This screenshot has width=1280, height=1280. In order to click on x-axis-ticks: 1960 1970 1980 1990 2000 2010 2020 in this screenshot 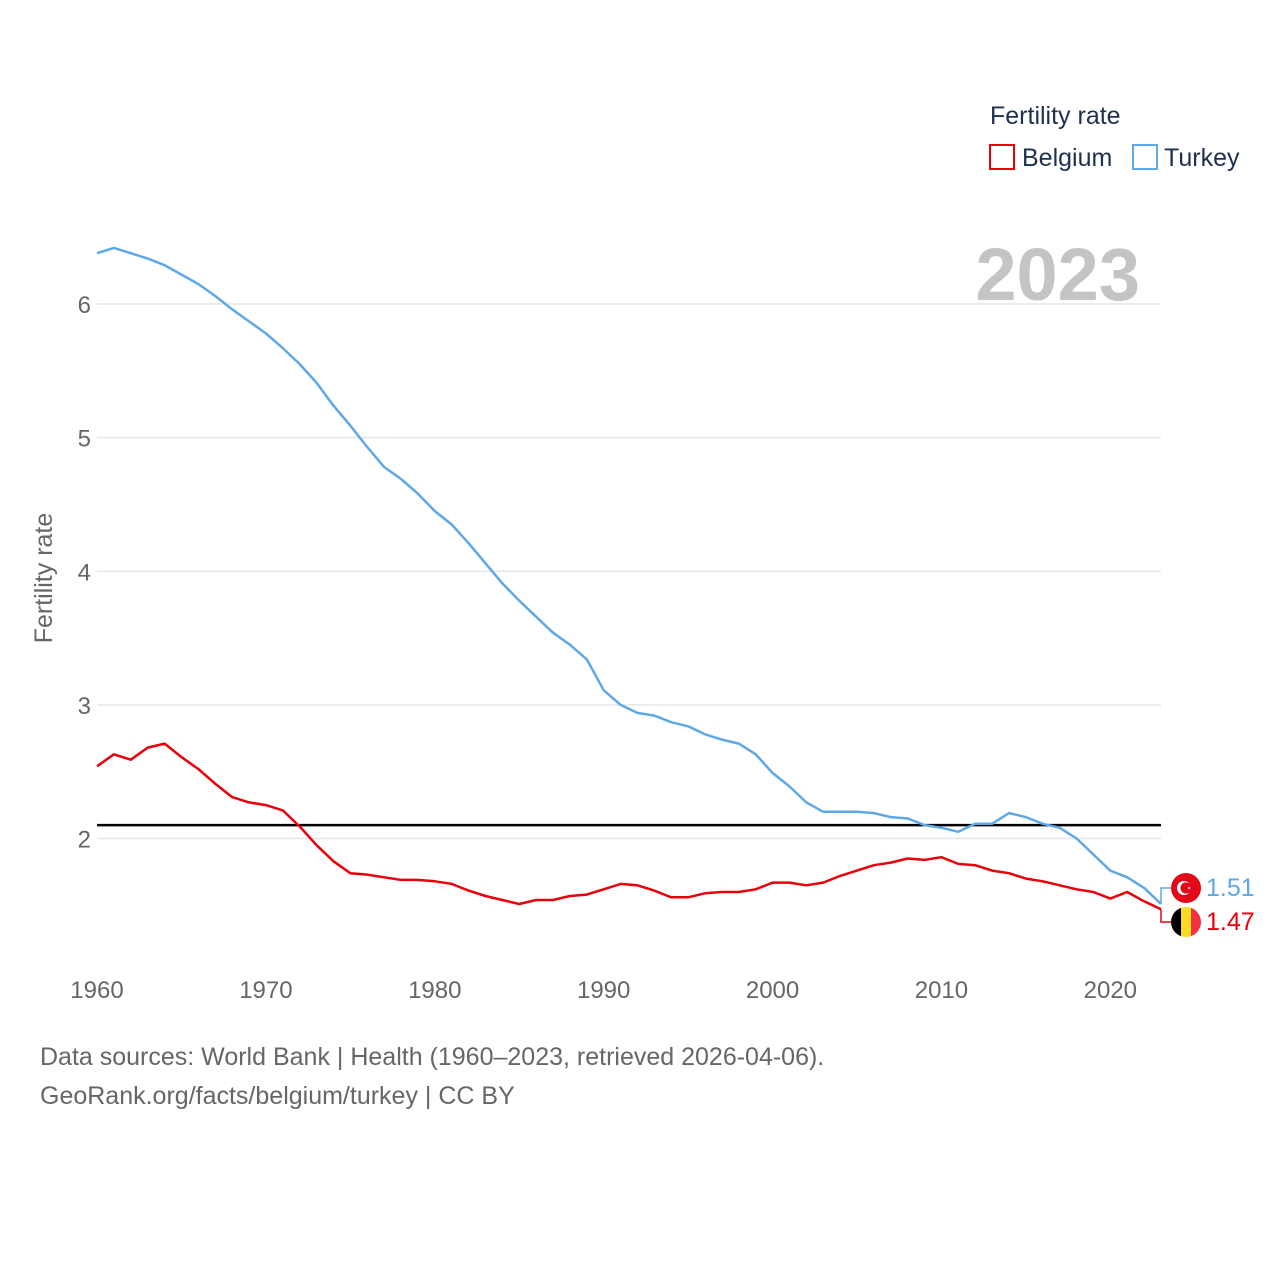, I will do `click(603, 990)`.